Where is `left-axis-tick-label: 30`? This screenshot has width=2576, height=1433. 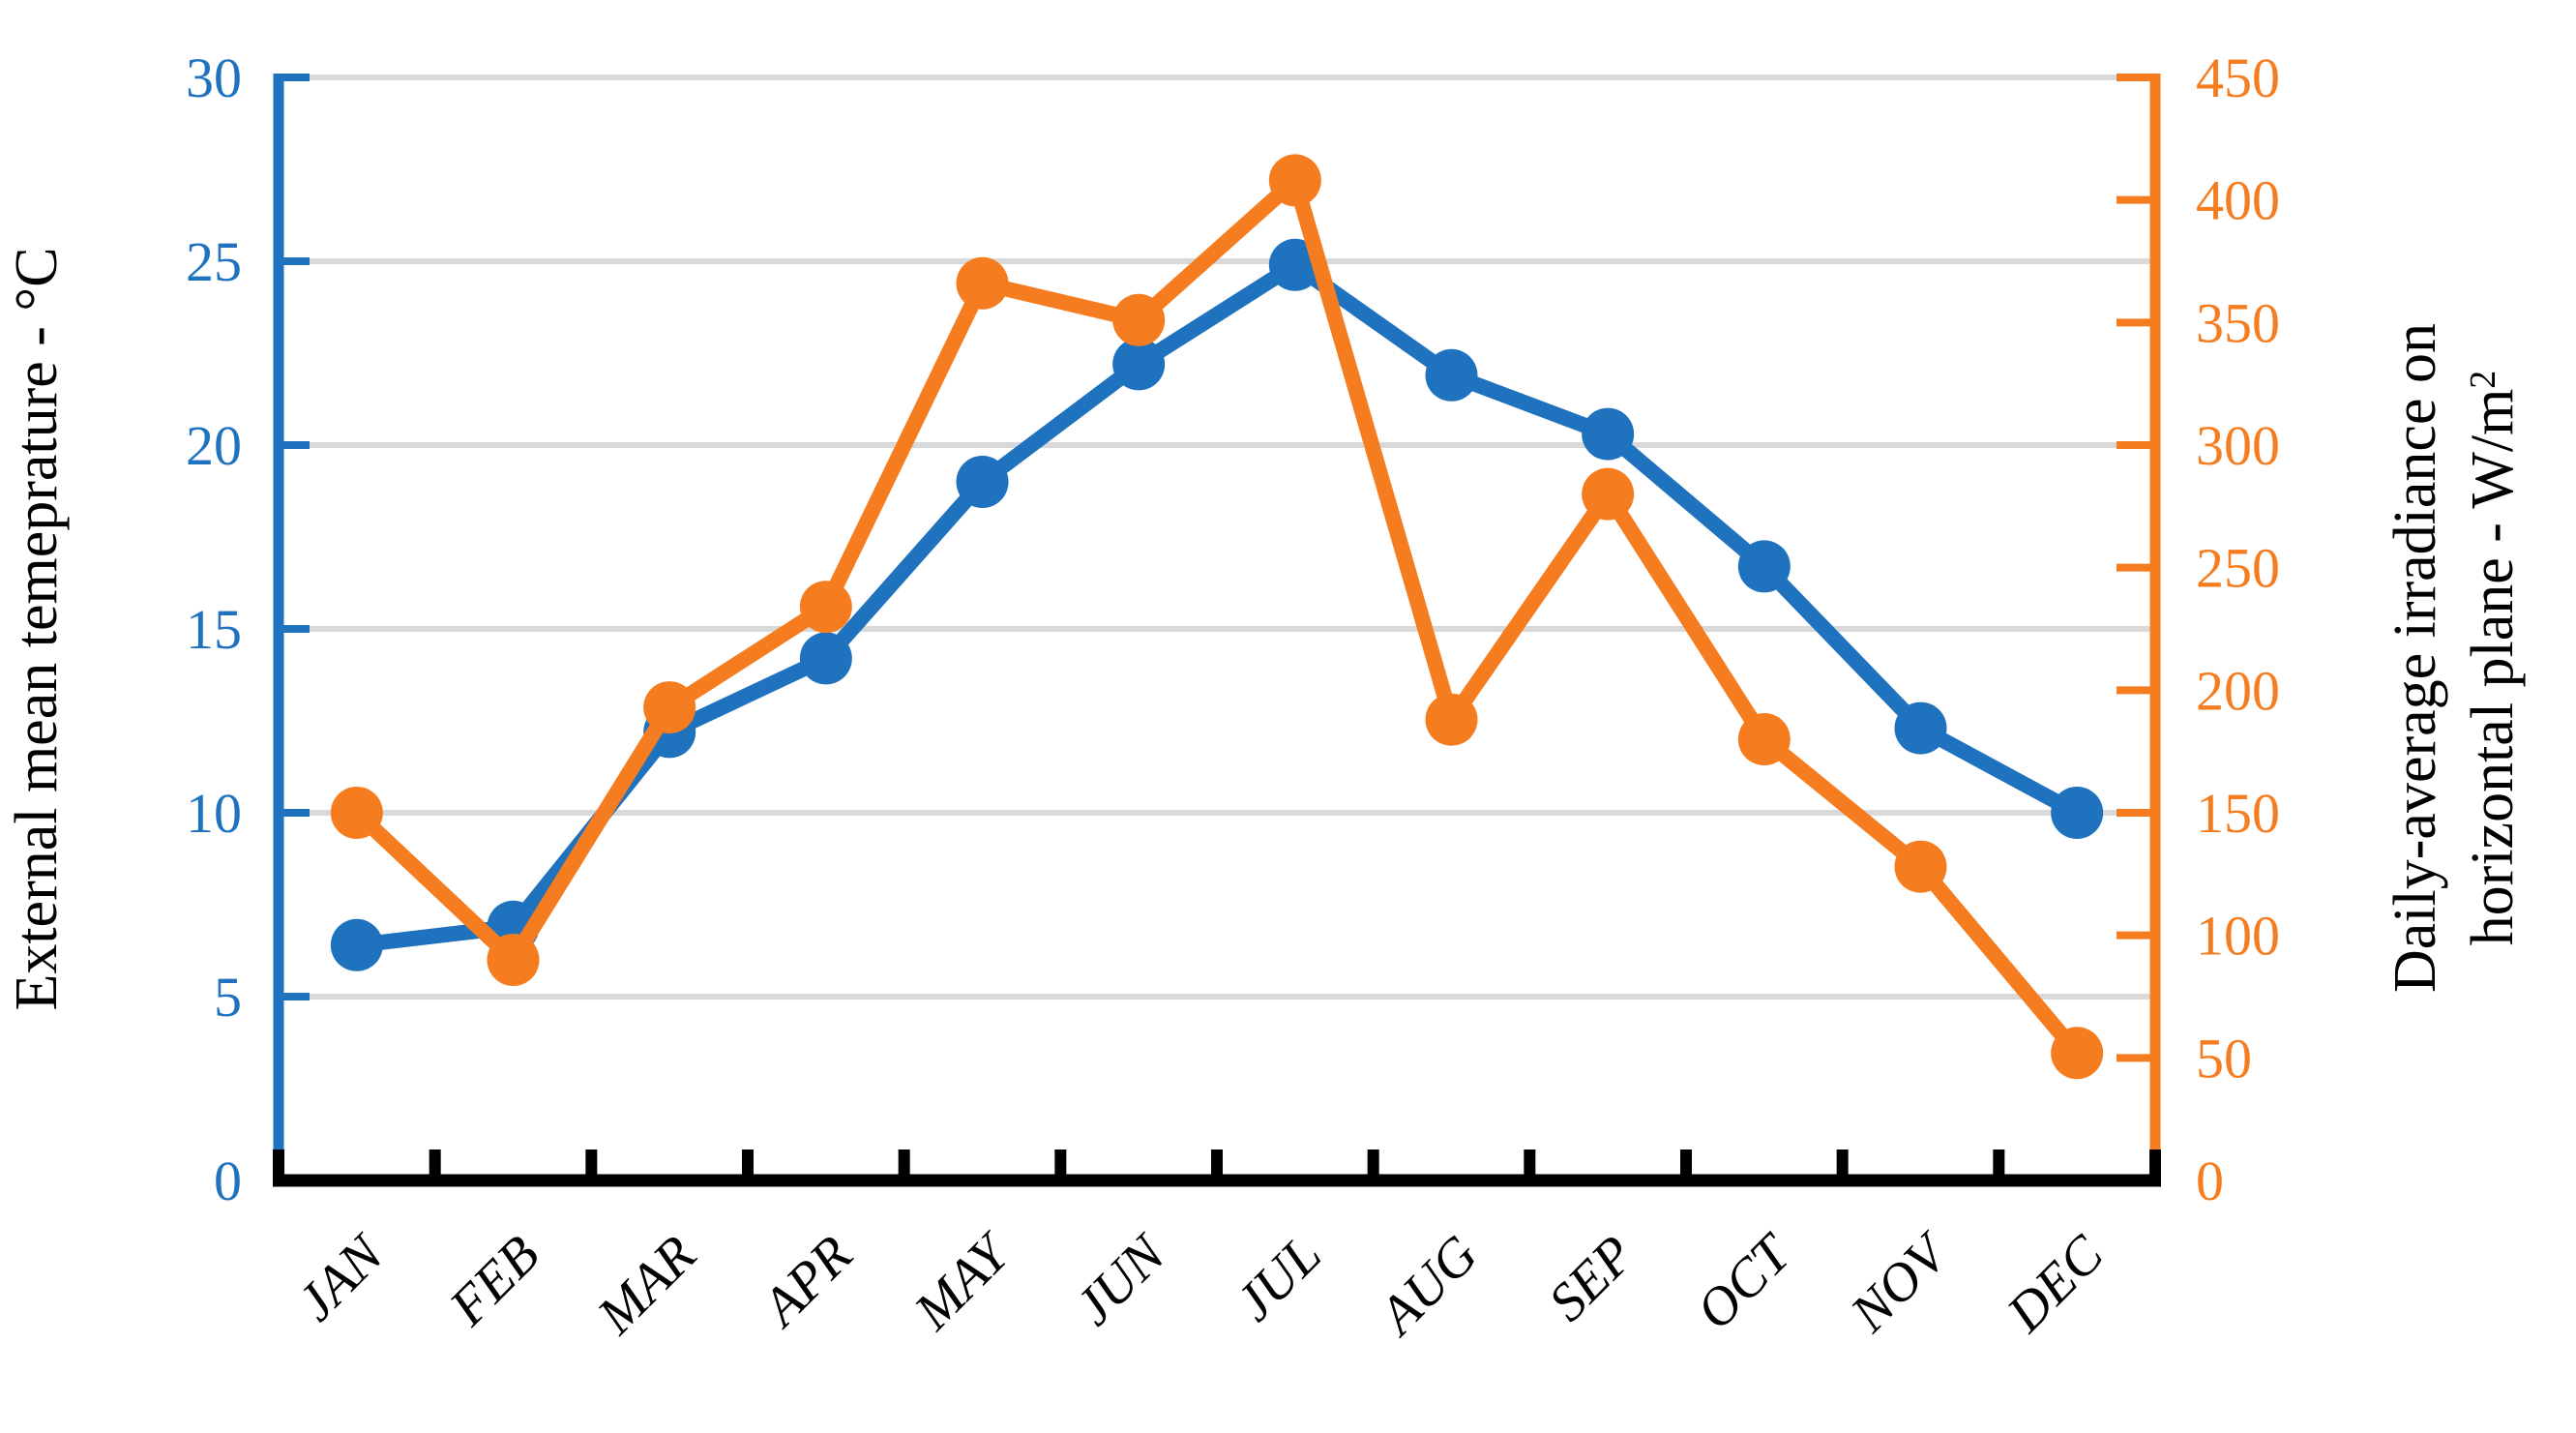
left-axis-tick-label: 30 is located at coordinates (214, 77).